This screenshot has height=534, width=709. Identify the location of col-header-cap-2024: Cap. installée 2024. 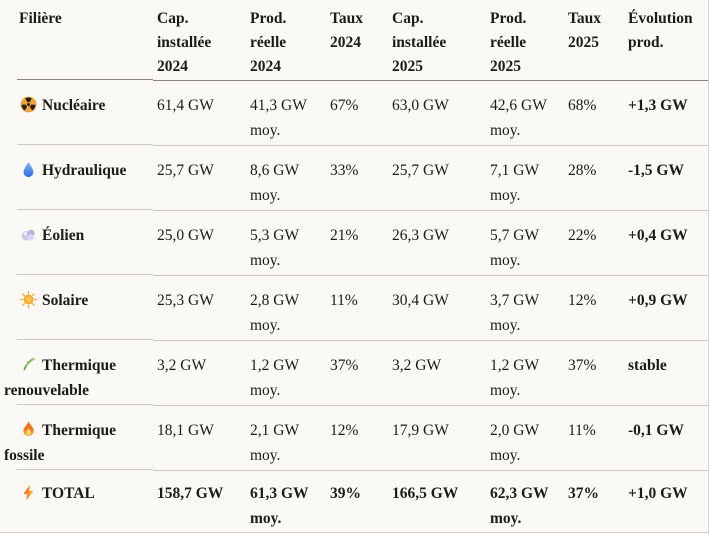
(199, 40).